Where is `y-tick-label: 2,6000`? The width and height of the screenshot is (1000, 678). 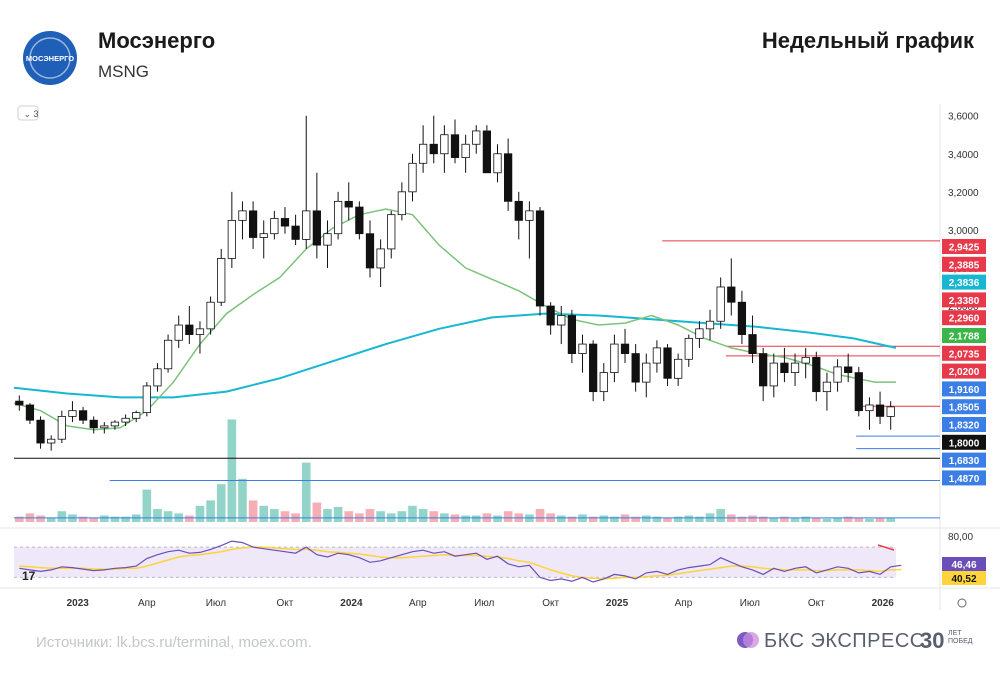 y-tick-label: 2,6000 is located at coordinates (963, 307).